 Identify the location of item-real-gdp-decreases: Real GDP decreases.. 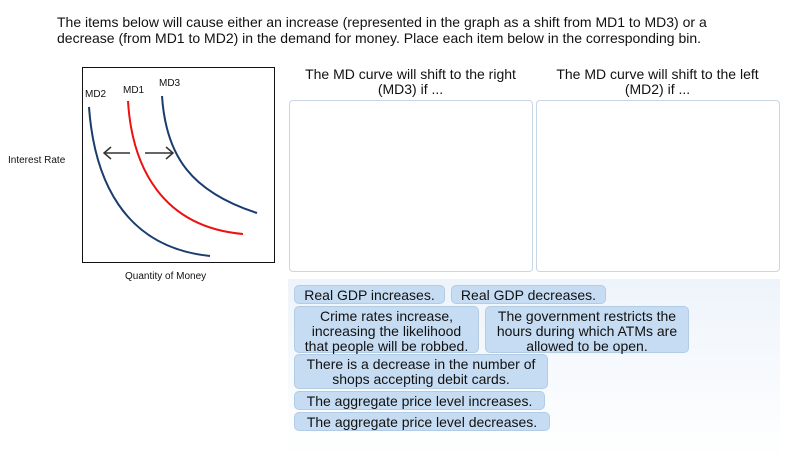
(528, 294).